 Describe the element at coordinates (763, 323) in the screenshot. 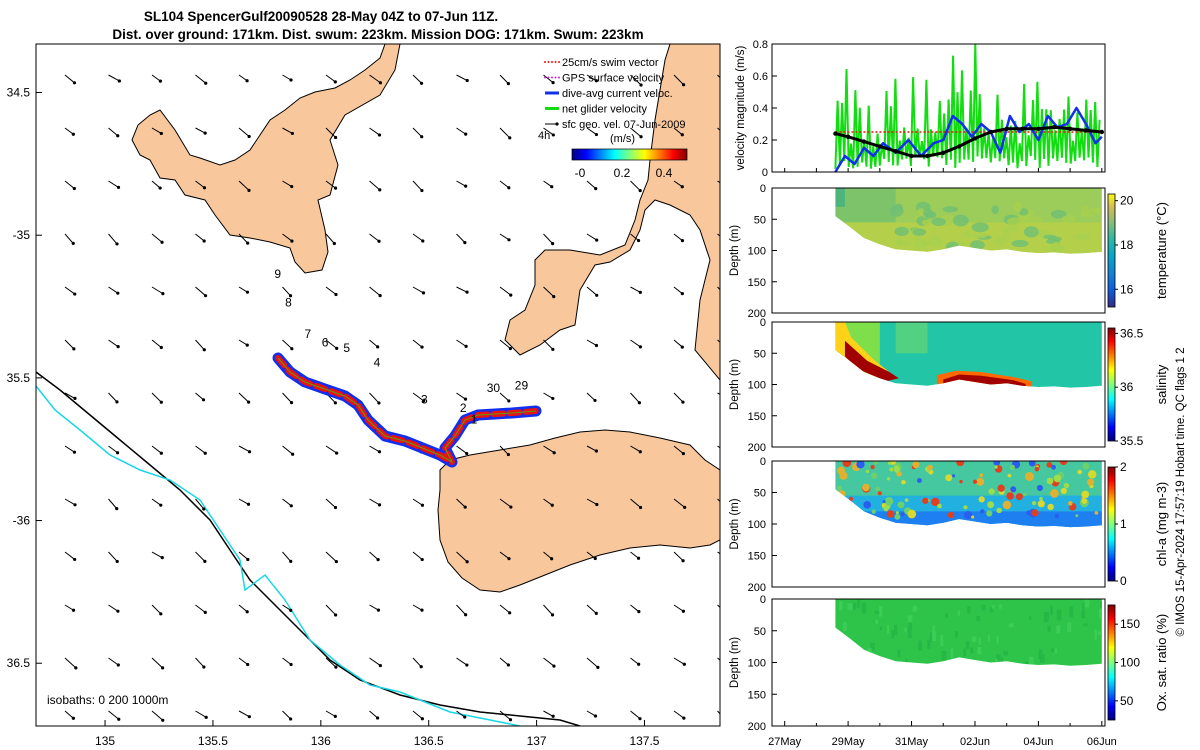

I see `section-ytick-label: 0` at that location.